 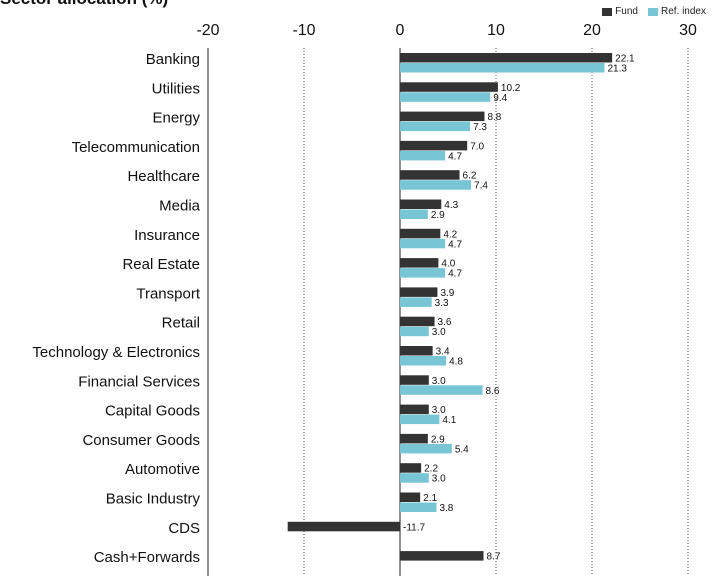 I want to click on bar-fund-consumer-goods, so click(x=414, y=438).